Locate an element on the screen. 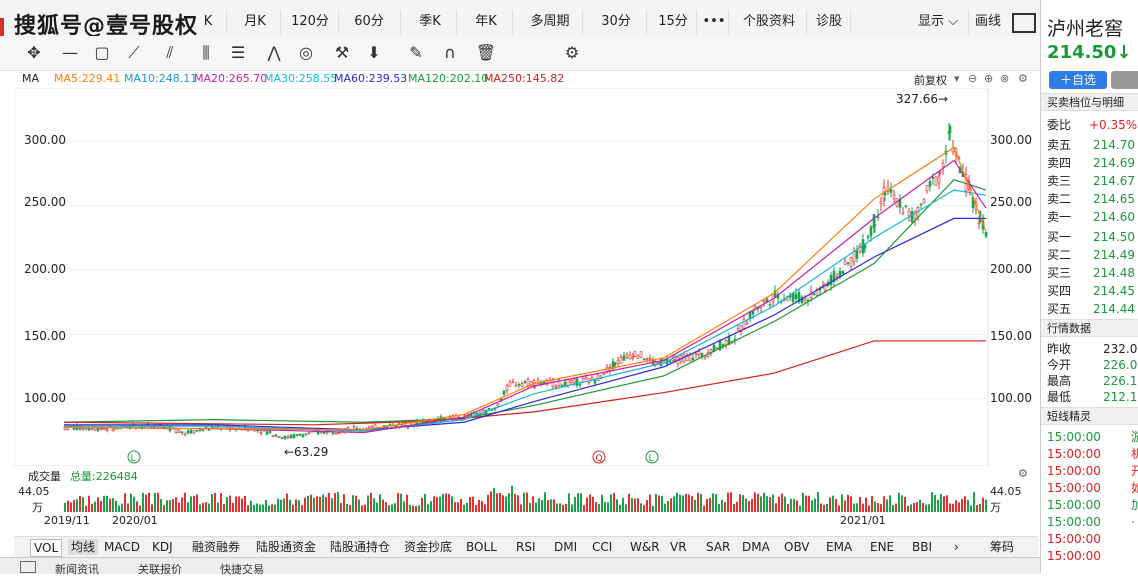  indicator-tab-6: 陆股通持仓 is located at coordinates (360, 547).